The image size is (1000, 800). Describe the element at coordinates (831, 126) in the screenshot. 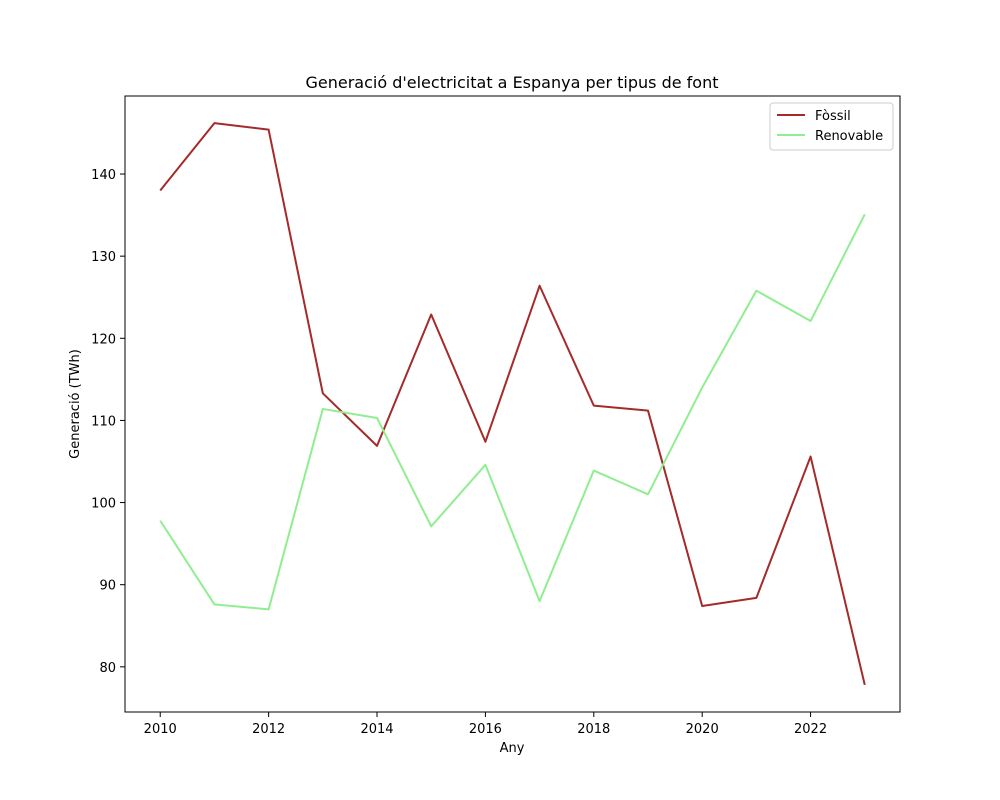

I see `legend: Fòssil Renovable` at that location.